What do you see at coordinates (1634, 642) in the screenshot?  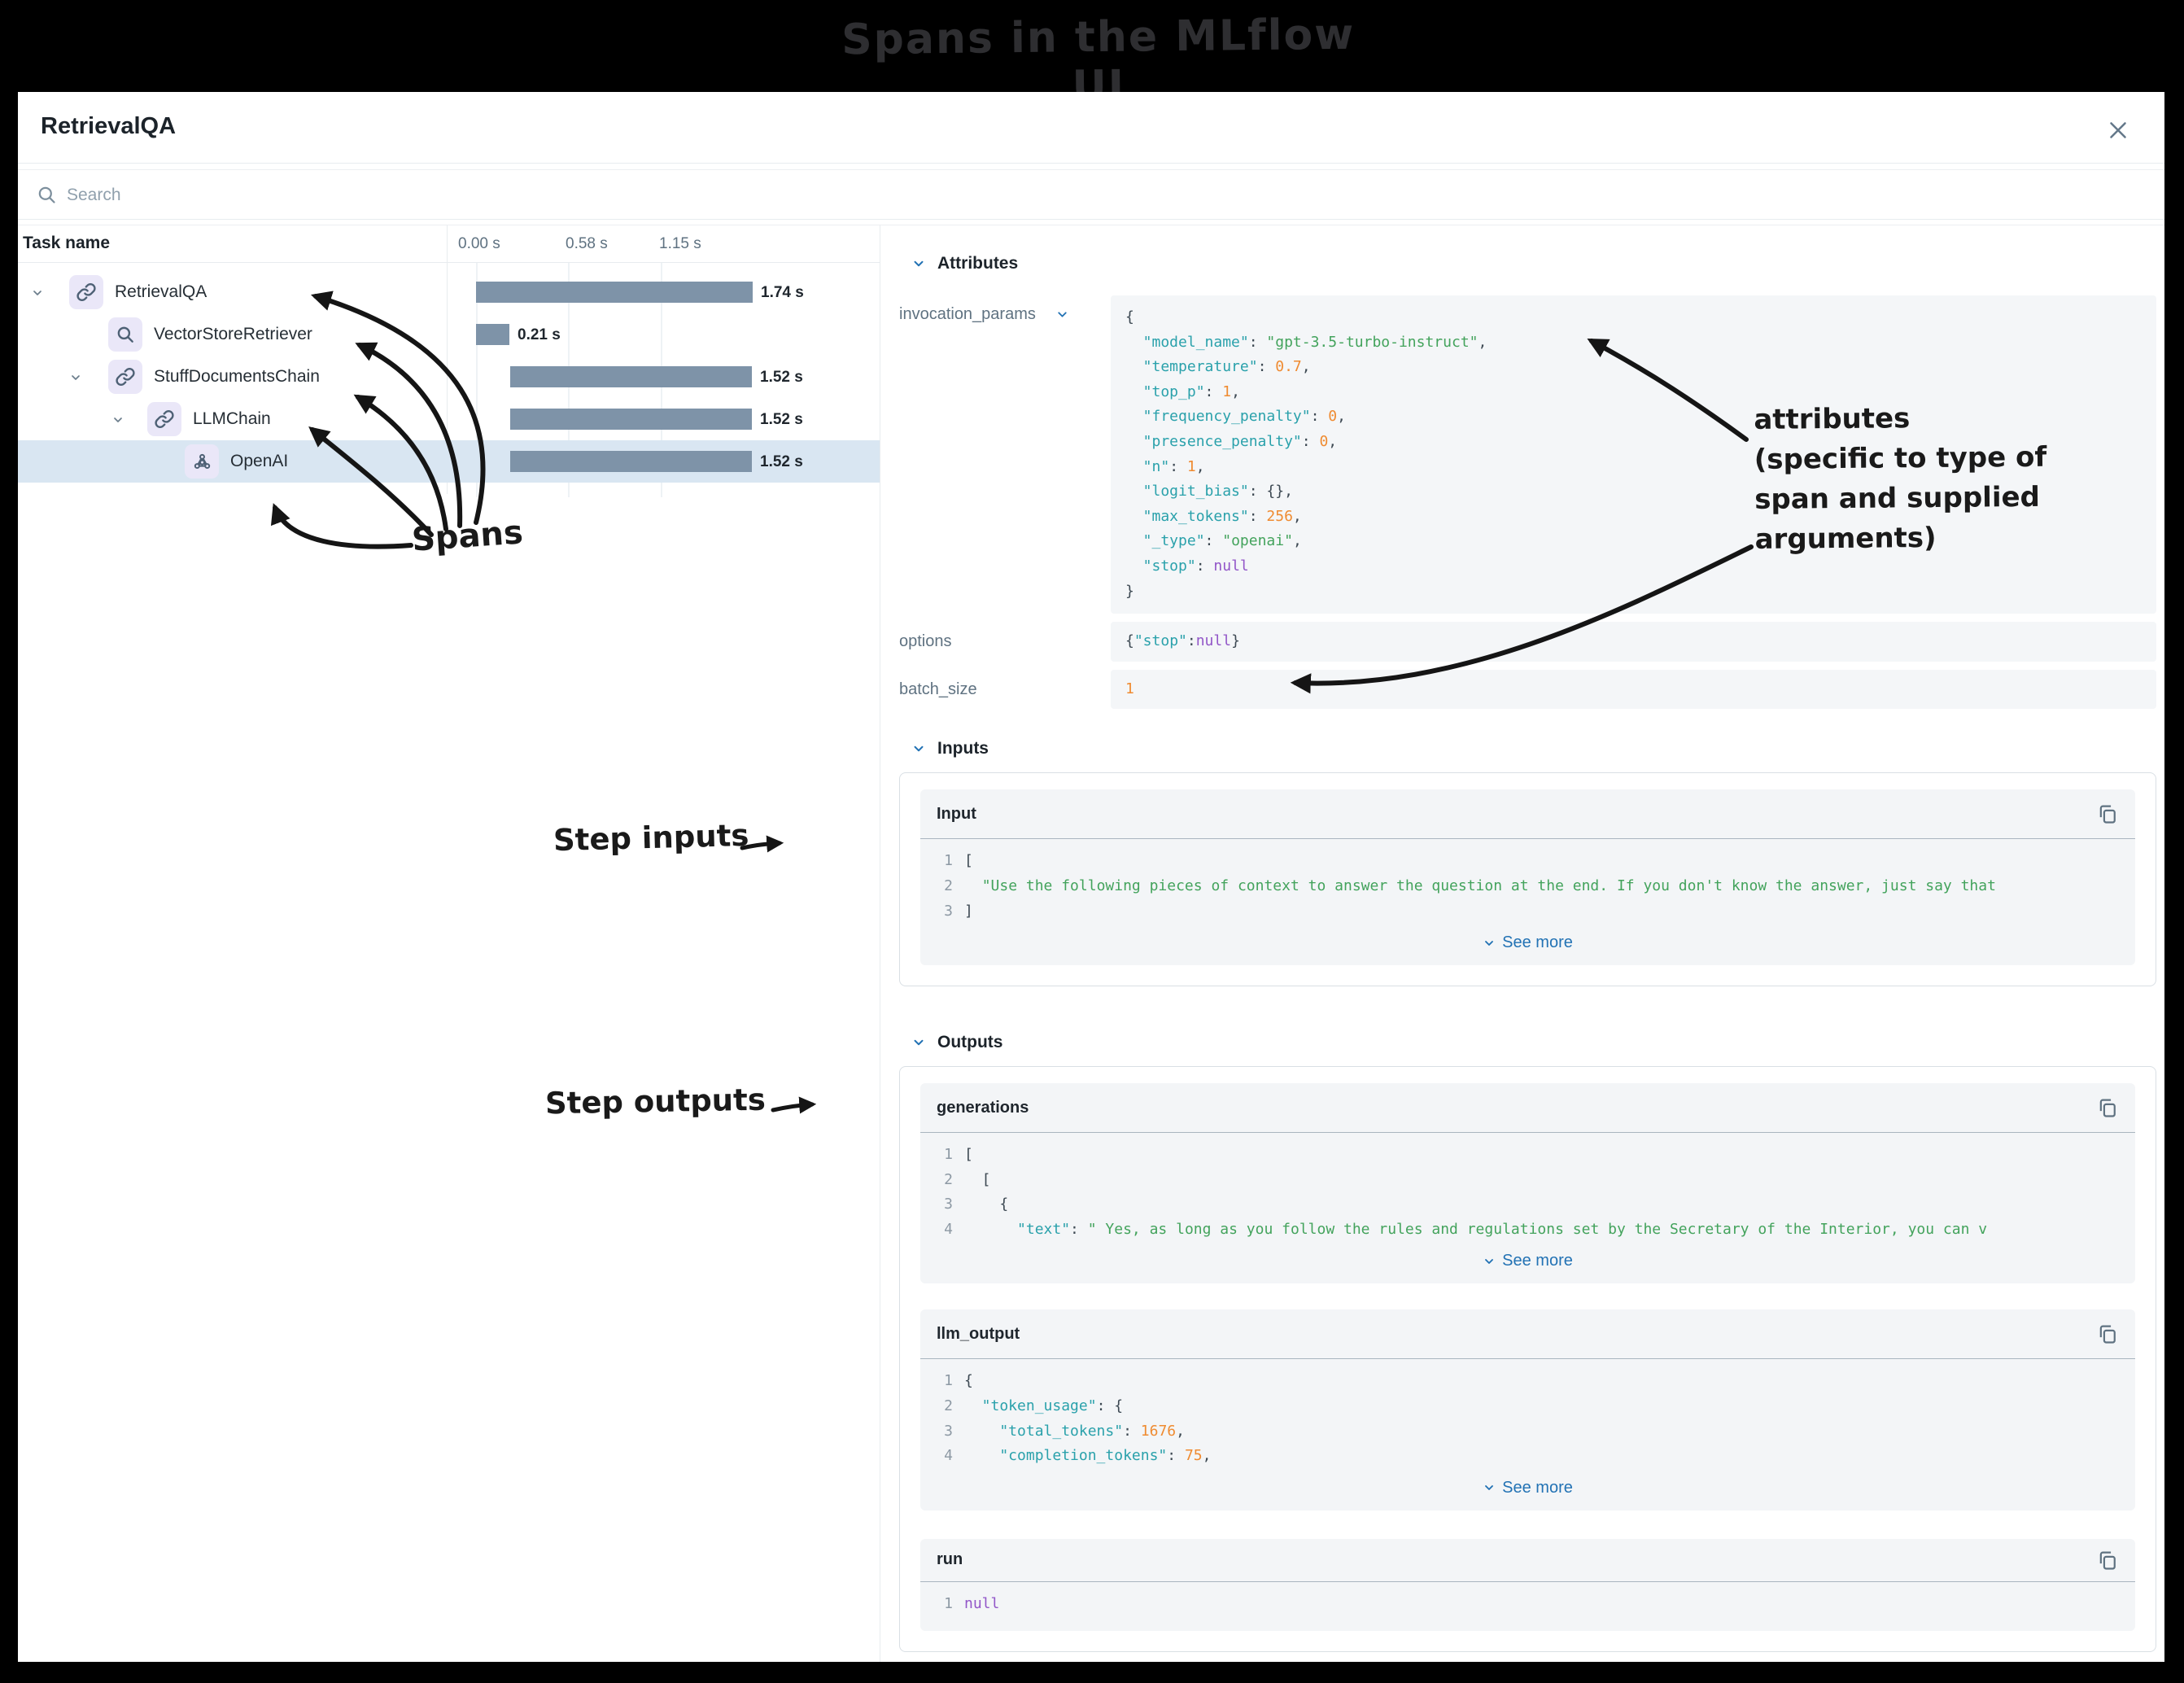 I see `options-value: {"stop": null}` at bounding box center [1634, 642].